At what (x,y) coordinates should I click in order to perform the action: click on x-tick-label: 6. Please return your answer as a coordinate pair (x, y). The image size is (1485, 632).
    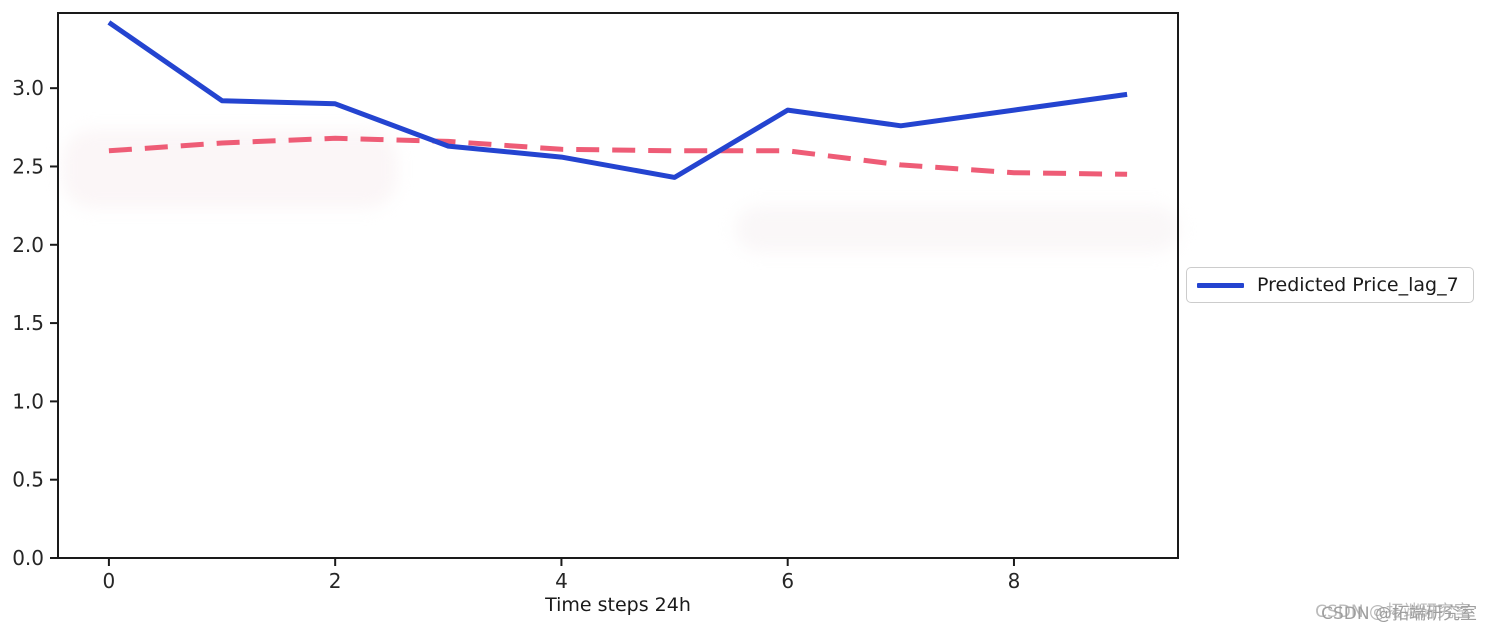
    Looking at the image, I should click on (787, 581).